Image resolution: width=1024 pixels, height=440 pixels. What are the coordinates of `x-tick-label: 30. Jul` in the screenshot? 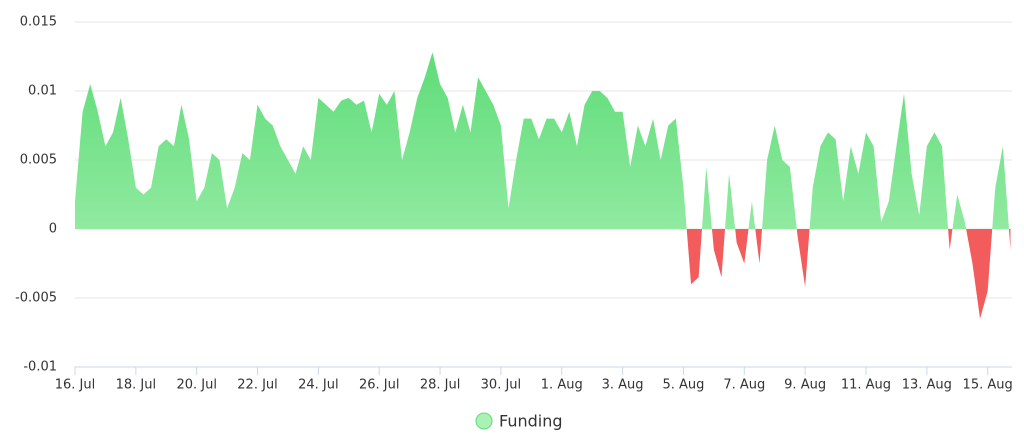 It's located at (501, 385).